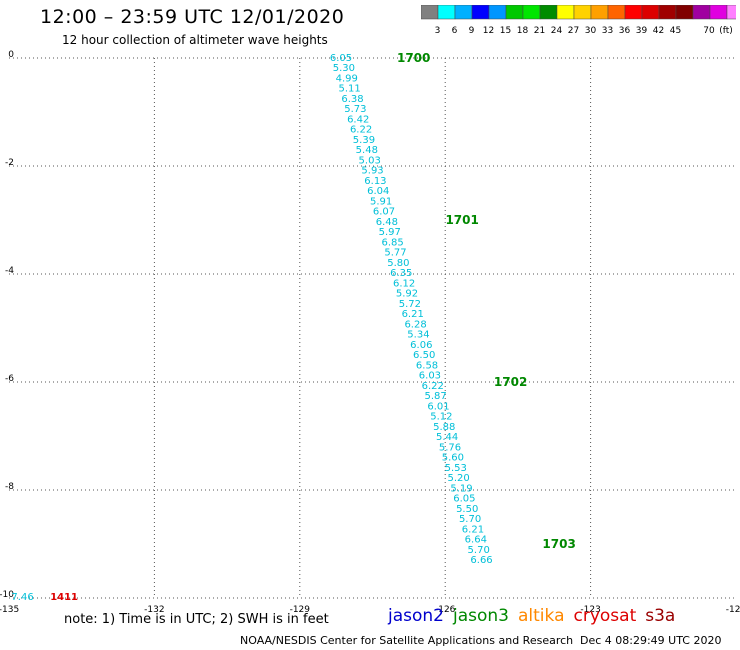 The height and width of the screenshot is (650, 740). What do you see at coordinates (444, 427) in the screenshot?
I see `swh-value: 5.88` at bounding box center [444, 427].